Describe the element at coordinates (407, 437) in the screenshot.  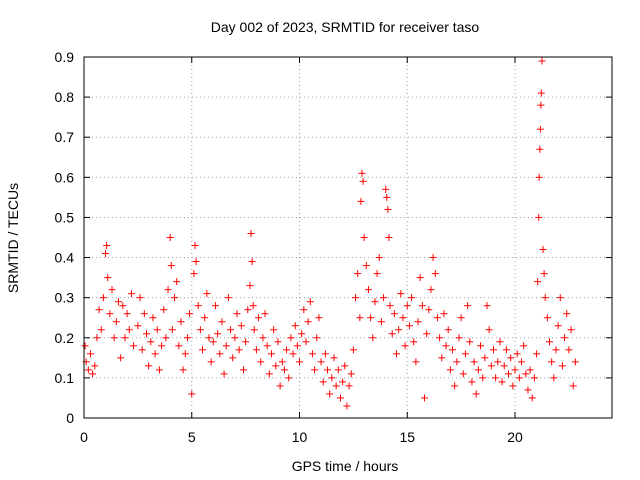
I see `x-tick-label: 15` at that location.